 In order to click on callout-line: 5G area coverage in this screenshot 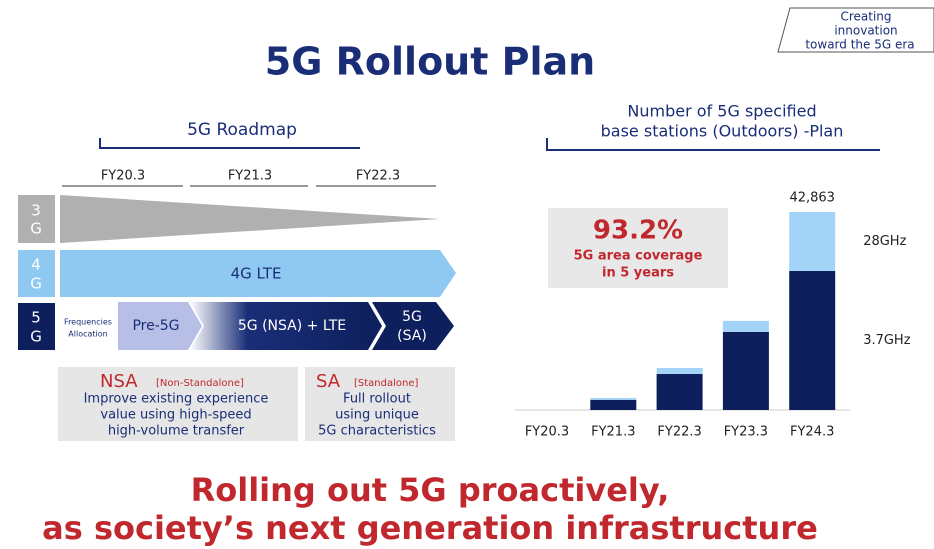, I will do `click(638, 256)`.